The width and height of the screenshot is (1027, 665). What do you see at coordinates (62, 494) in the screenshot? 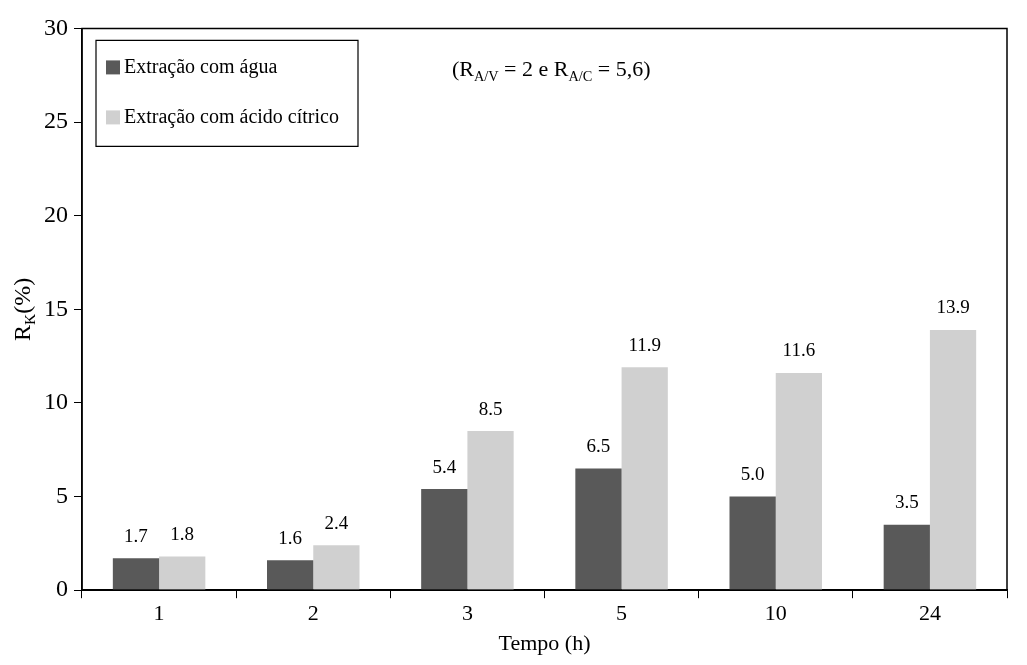
I see `y-tick-label: 5` at bounding box center [62, 494].